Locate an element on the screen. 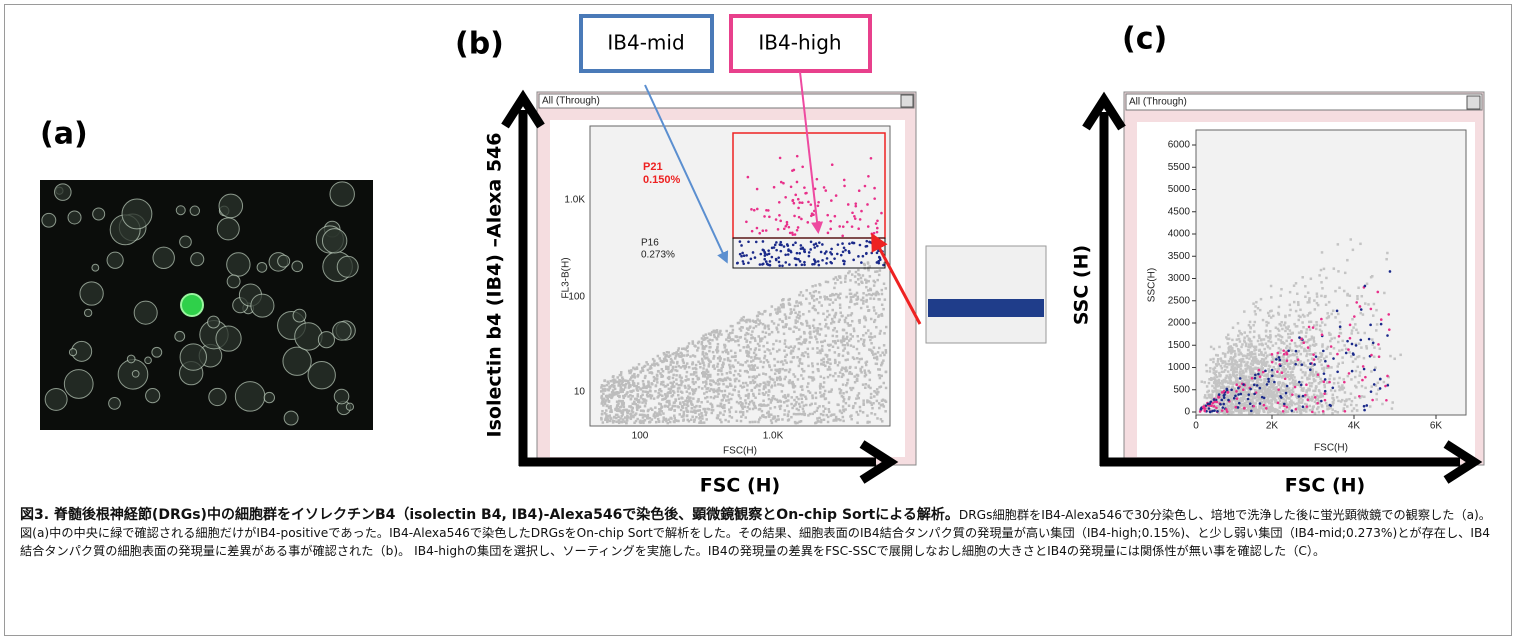 The image size is (1518, 641). legend-label: IB4-mid is located at coordinates (645, 43).